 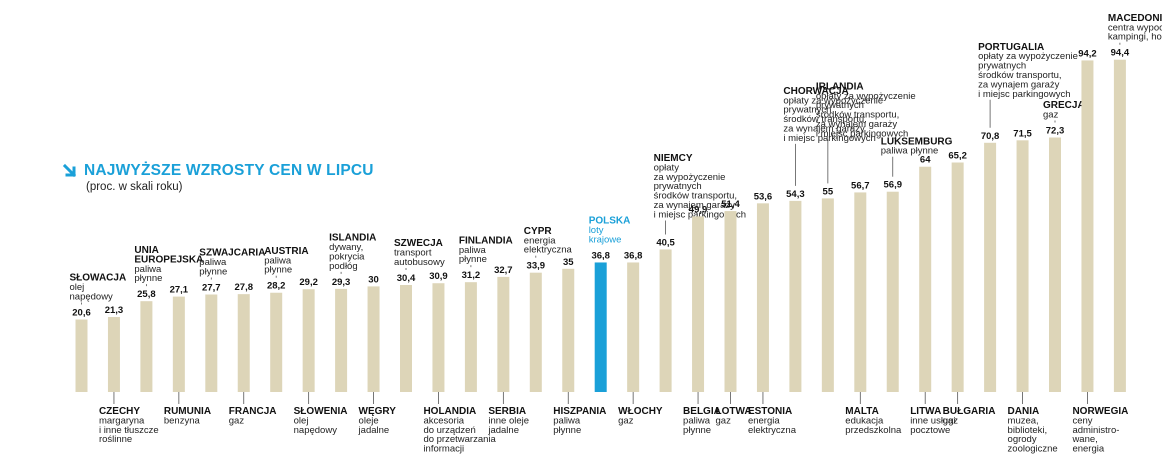 What do you see at coordinates (1135, 18) in the screenshot?
I see `country-name-32: MACEDONIA` at bounding box center [1135, 18].